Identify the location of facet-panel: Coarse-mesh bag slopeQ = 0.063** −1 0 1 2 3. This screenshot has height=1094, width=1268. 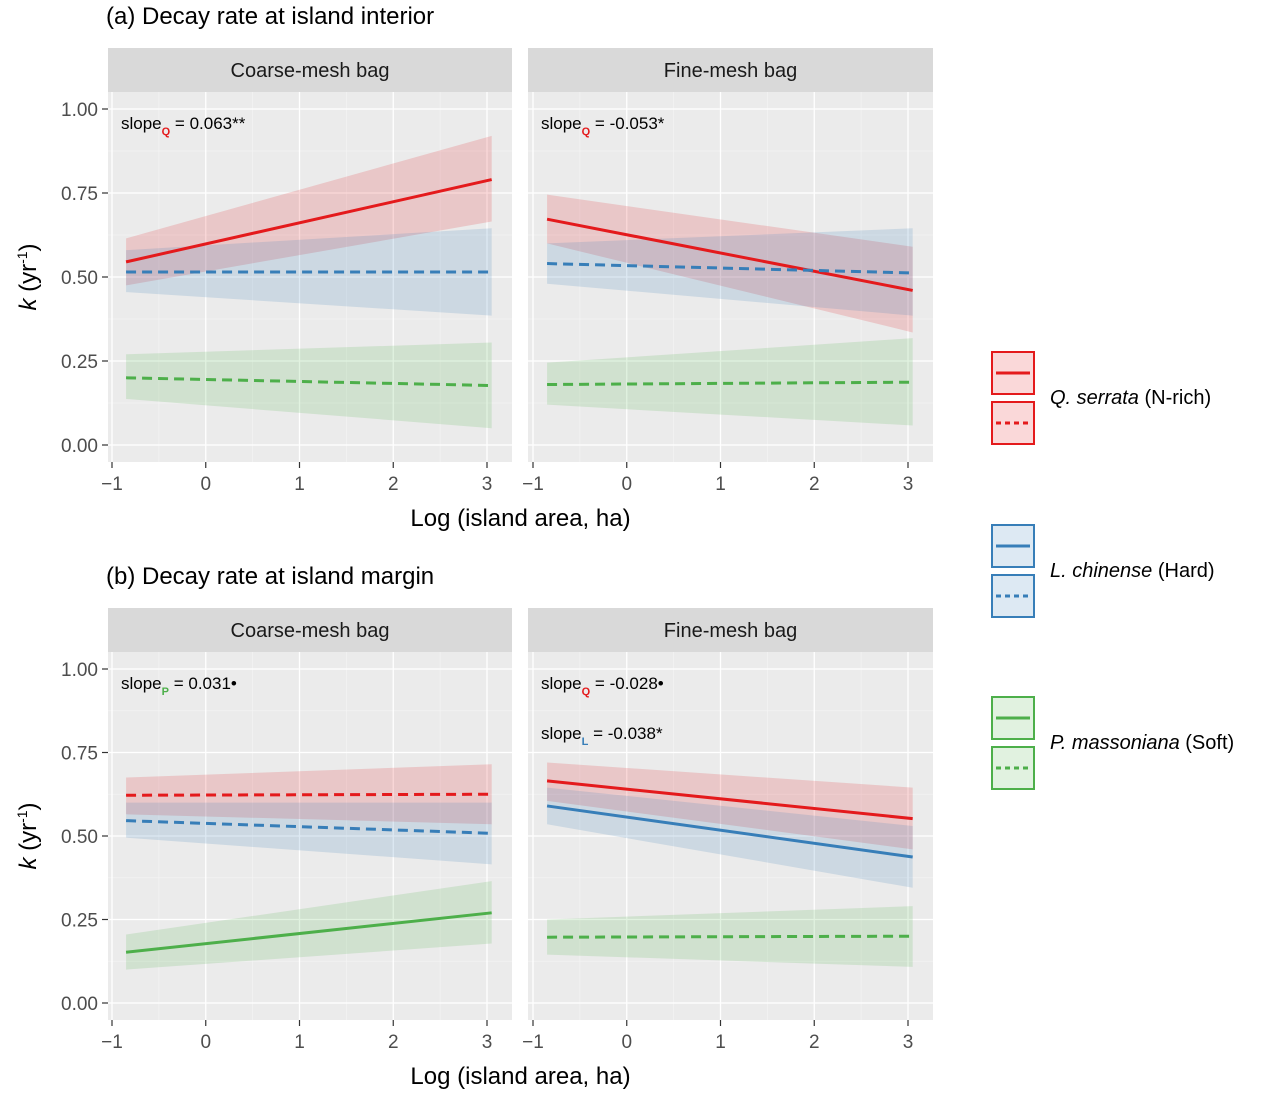
(306, 271).